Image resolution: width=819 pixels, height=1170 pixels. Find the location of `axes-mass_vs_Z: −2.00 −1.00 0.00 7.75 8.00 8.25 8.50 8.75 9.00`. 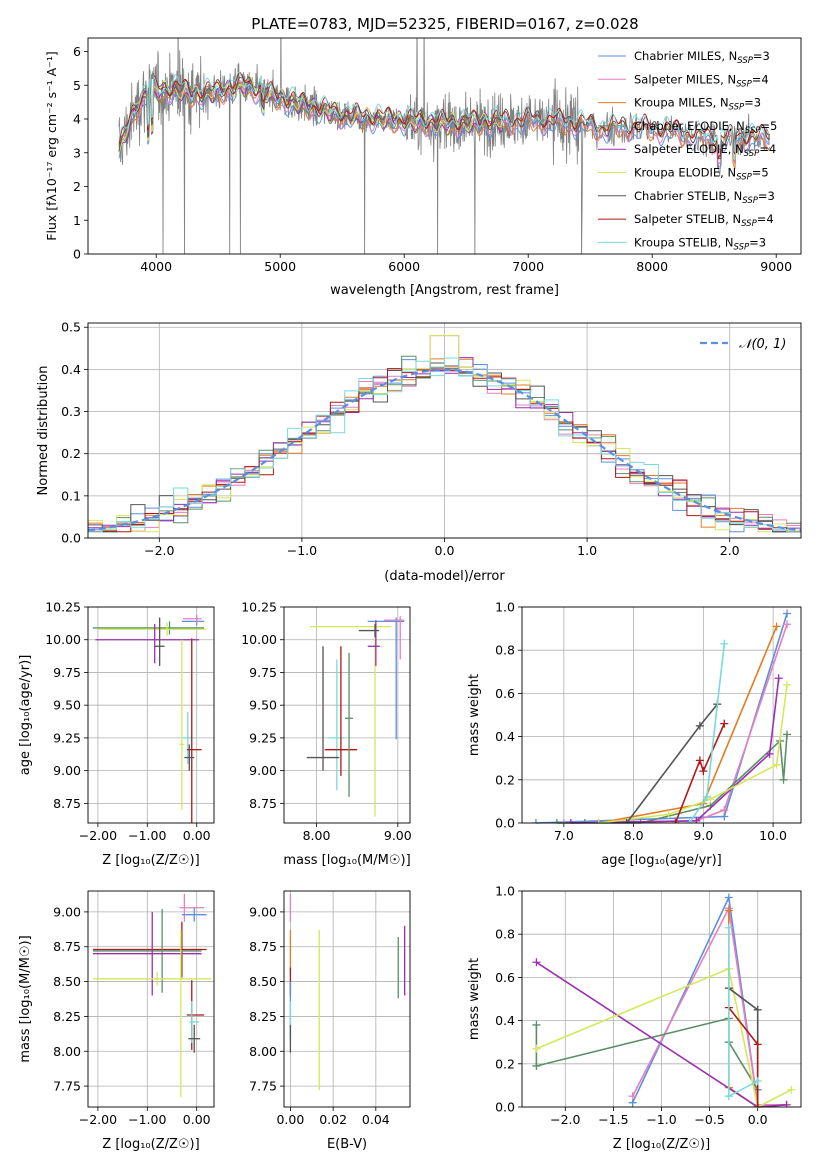

axes-mass_vs_Z: −2.00 −1.00 0.00 7.75 8.00 8.25 8.50 8.75 9.00 is located at coordinates (133, 1009).